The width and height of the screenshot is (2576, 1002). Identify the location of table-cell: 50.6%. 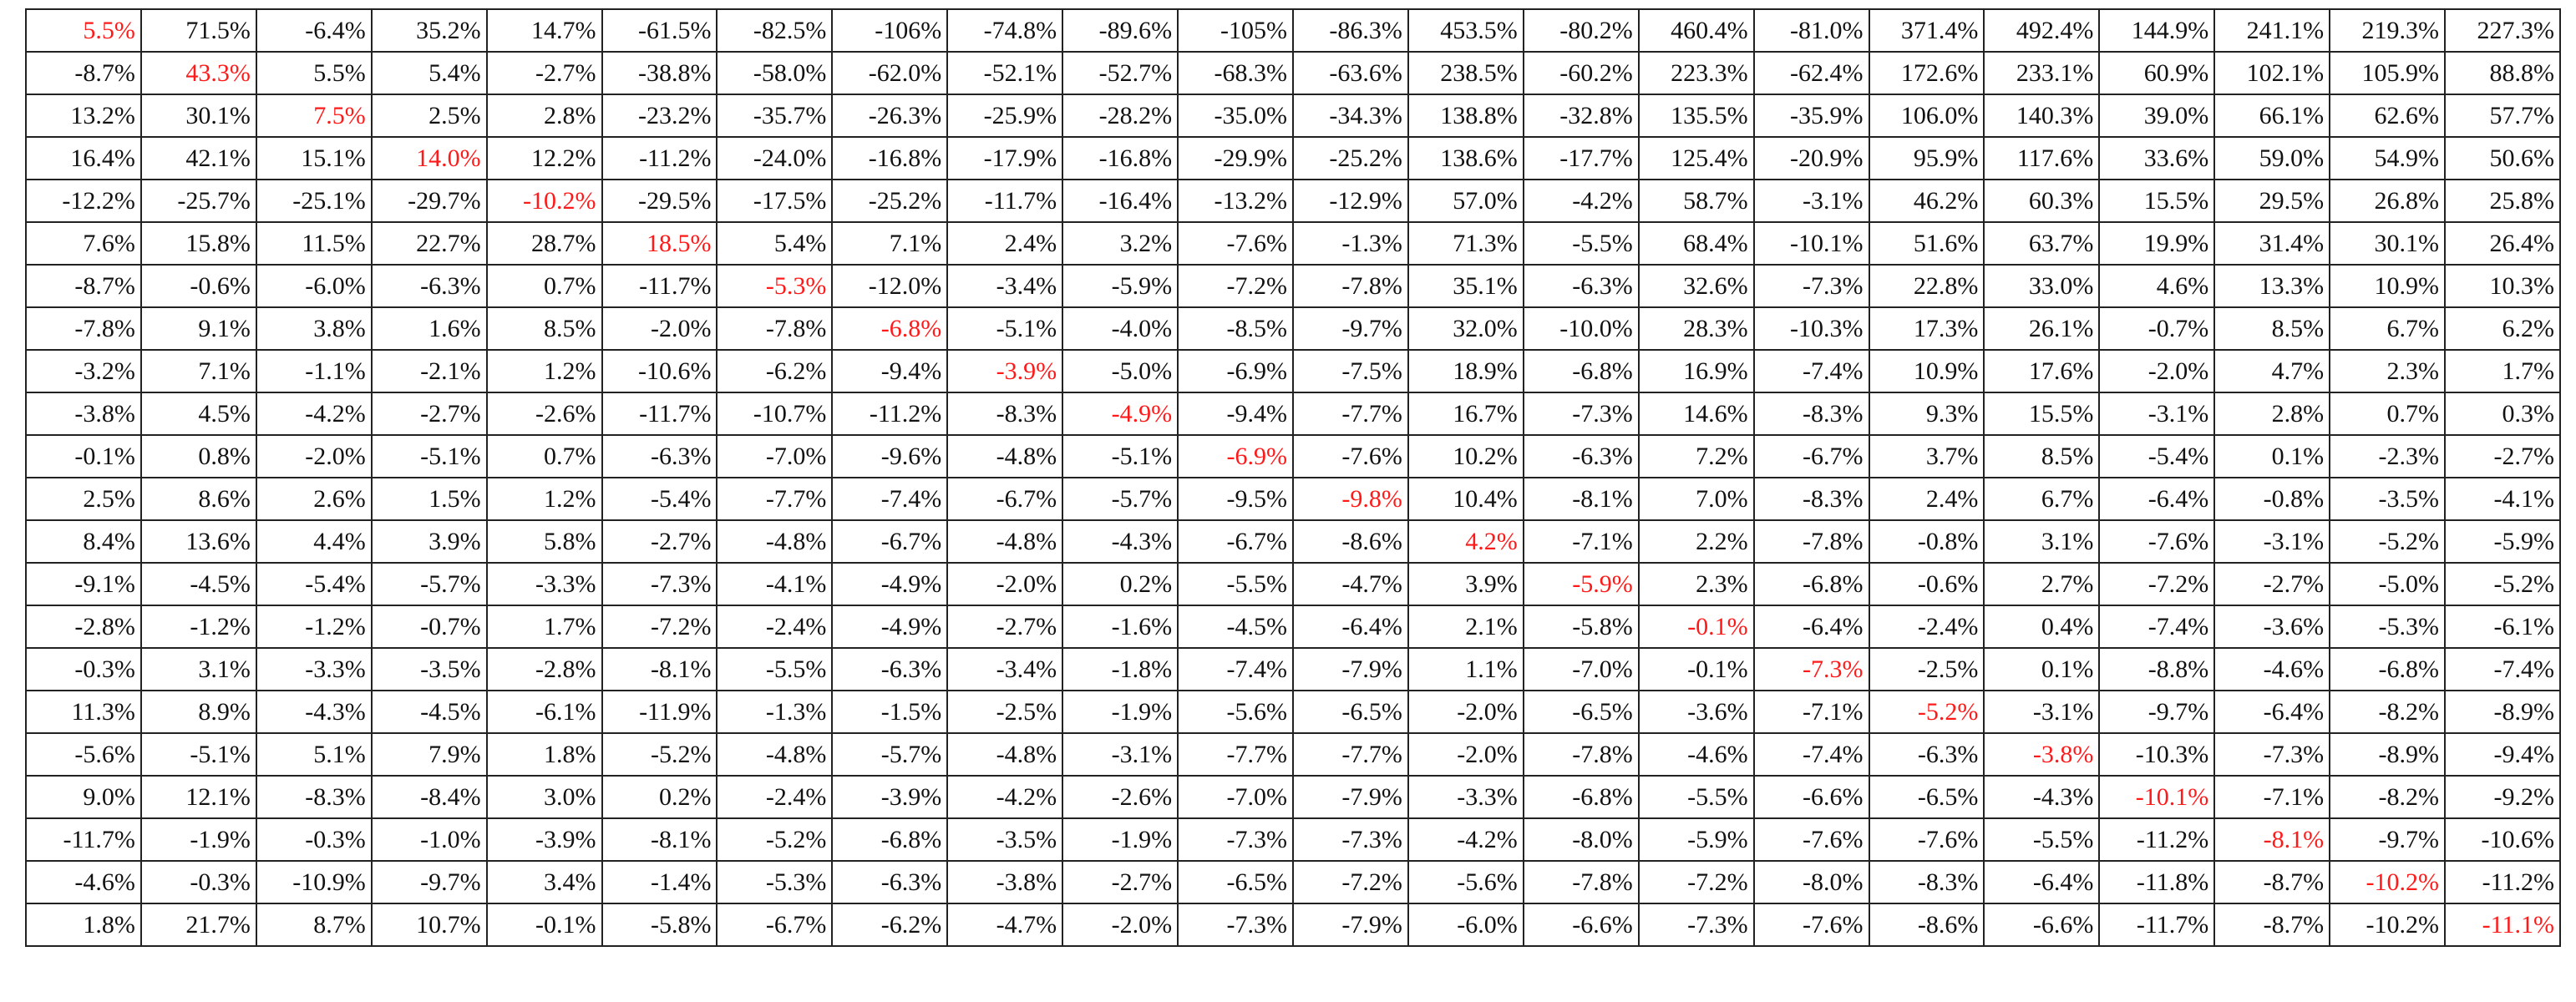
(2502, 158).